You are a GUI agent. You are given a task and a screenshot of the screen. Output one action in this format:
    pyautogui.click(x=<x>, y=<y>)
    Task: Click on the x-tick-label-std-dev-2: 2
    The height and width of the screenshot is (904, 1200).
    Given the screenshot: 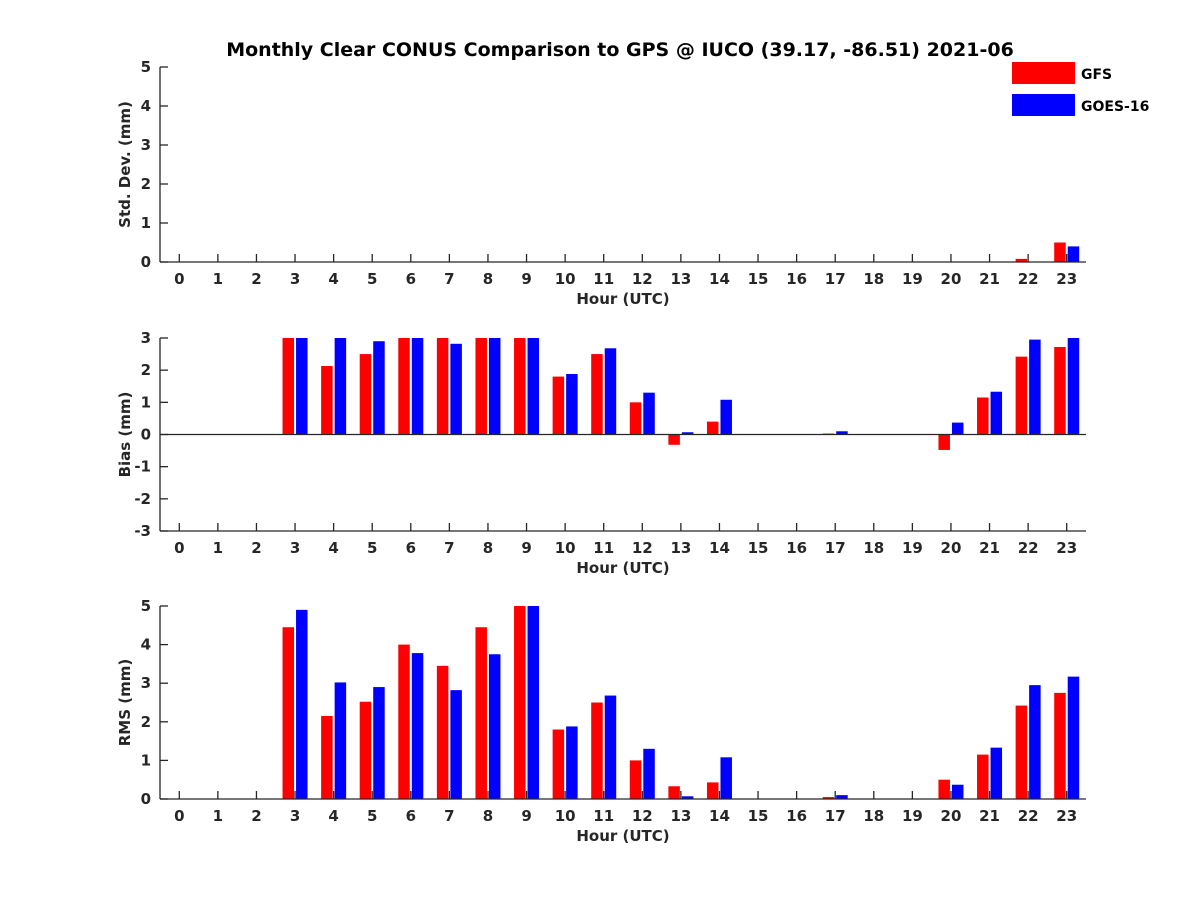 What is the action you would take?
    pyautogui.click(x=256, y=279)
    